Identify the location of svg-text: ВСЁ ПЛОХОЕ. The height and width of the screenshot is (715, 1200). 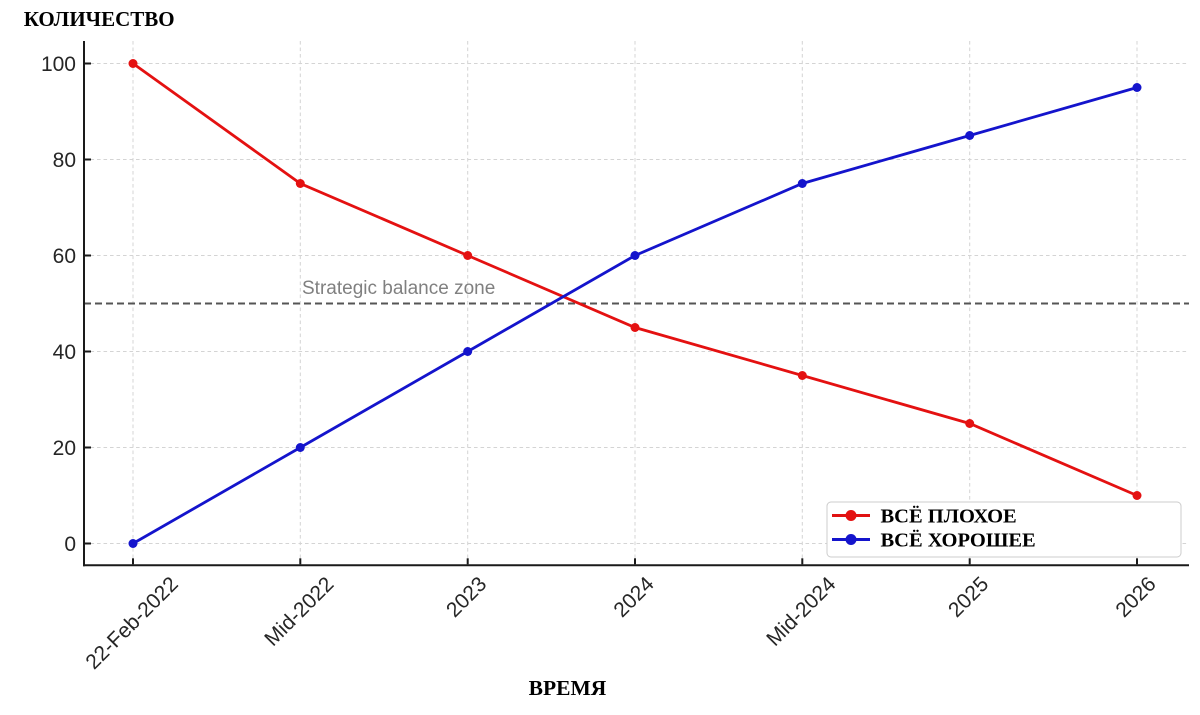
(949, 516).